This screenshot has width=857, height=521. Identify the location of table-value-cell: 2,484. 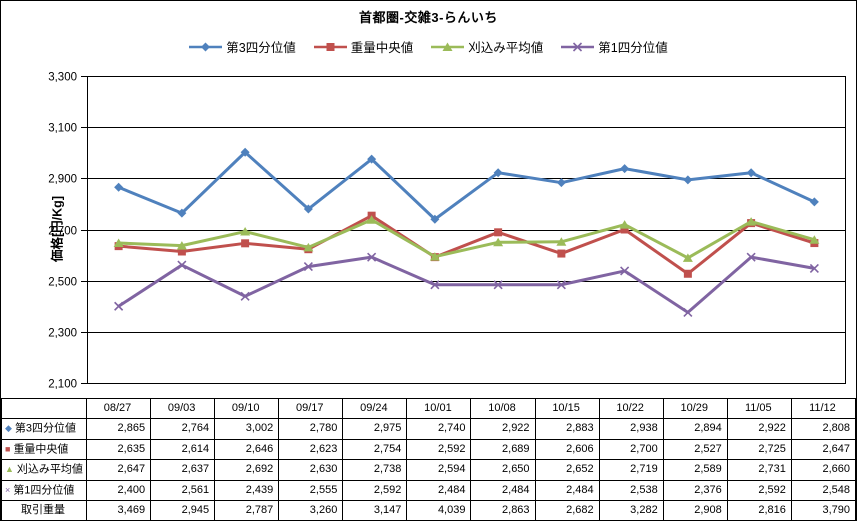
(503, 490).